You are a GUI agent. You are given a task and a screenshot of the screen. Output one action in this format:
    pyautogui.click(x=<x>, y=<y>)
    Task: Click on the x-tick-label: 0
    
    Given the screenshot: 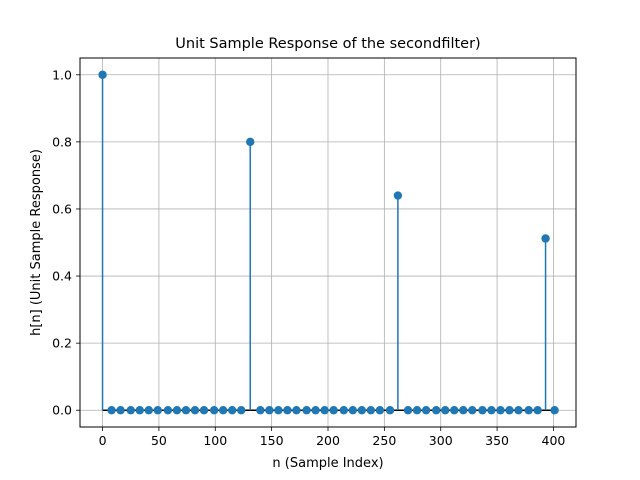 What is the action you would take?
    pyautogui.click(x=103, y=440)
    